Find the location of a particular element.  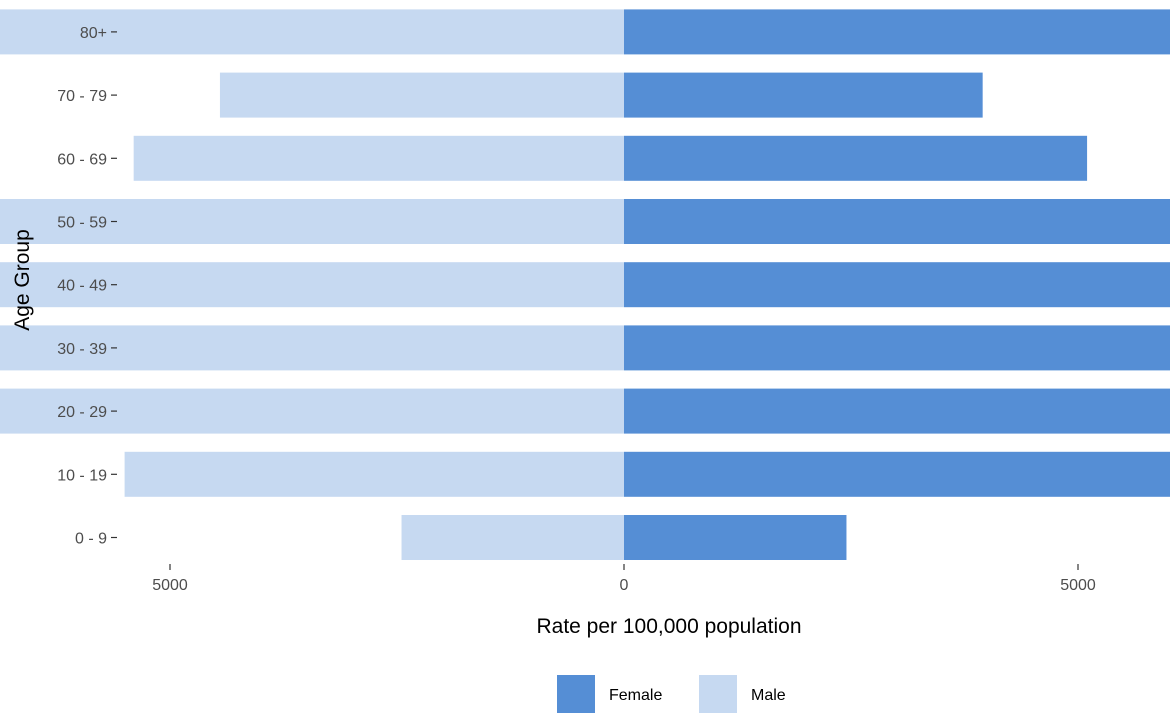

y-tick-label-70-79: 70 - 79 is located at coordinates (82, 96).